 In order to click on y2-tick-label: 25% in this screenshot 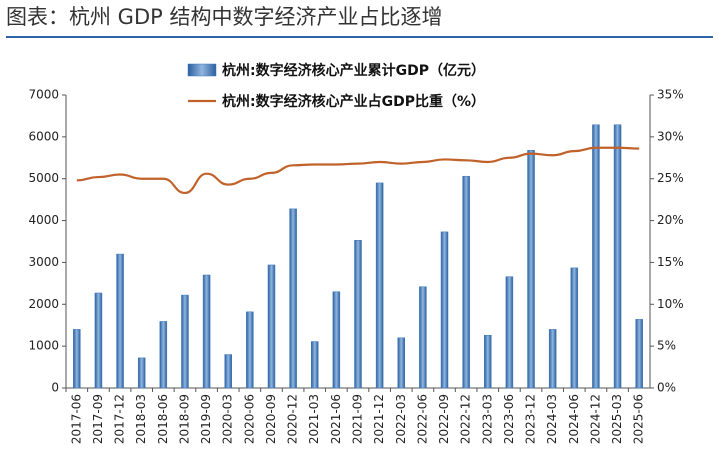, I will do `click(670, 178)`.